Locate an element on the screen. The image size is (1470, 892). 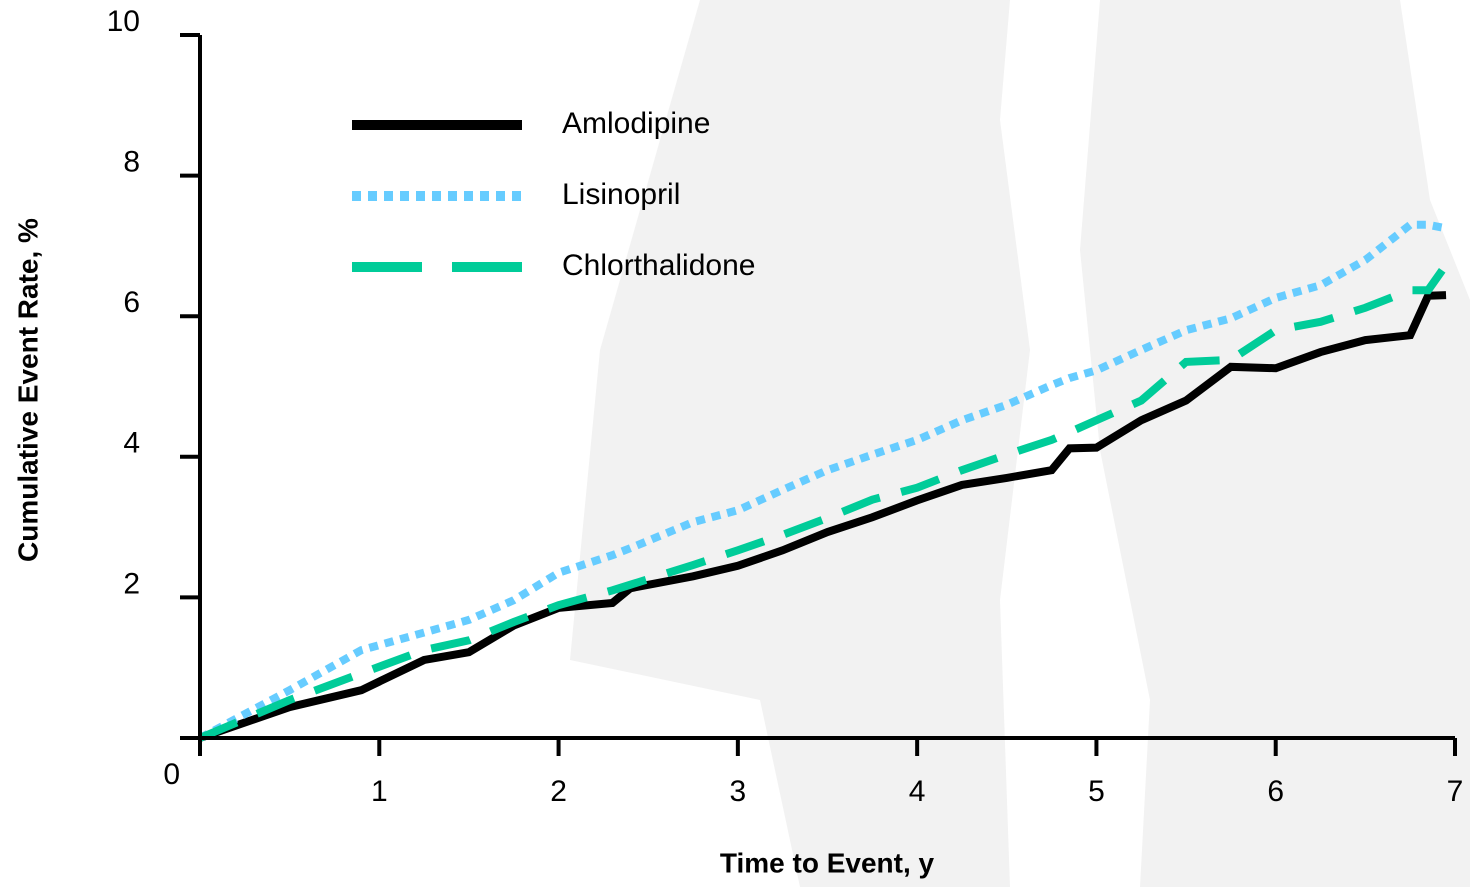
y-tick-label: 8 is located at coordinates (131, 162).